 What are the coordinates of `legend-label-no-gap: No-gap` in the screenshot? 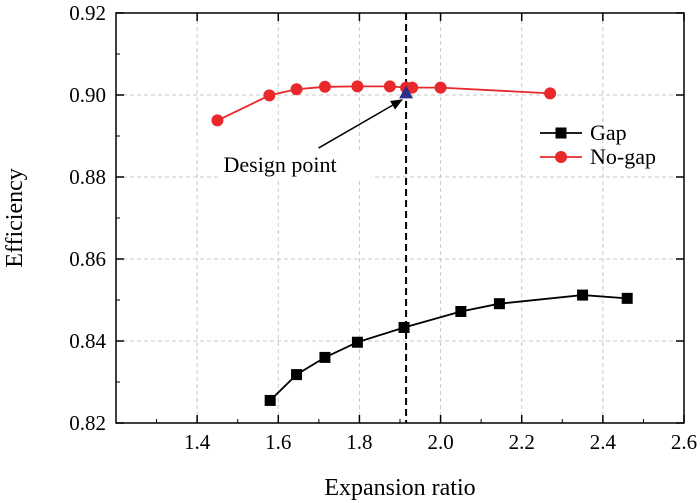 It's located at (623, 156).